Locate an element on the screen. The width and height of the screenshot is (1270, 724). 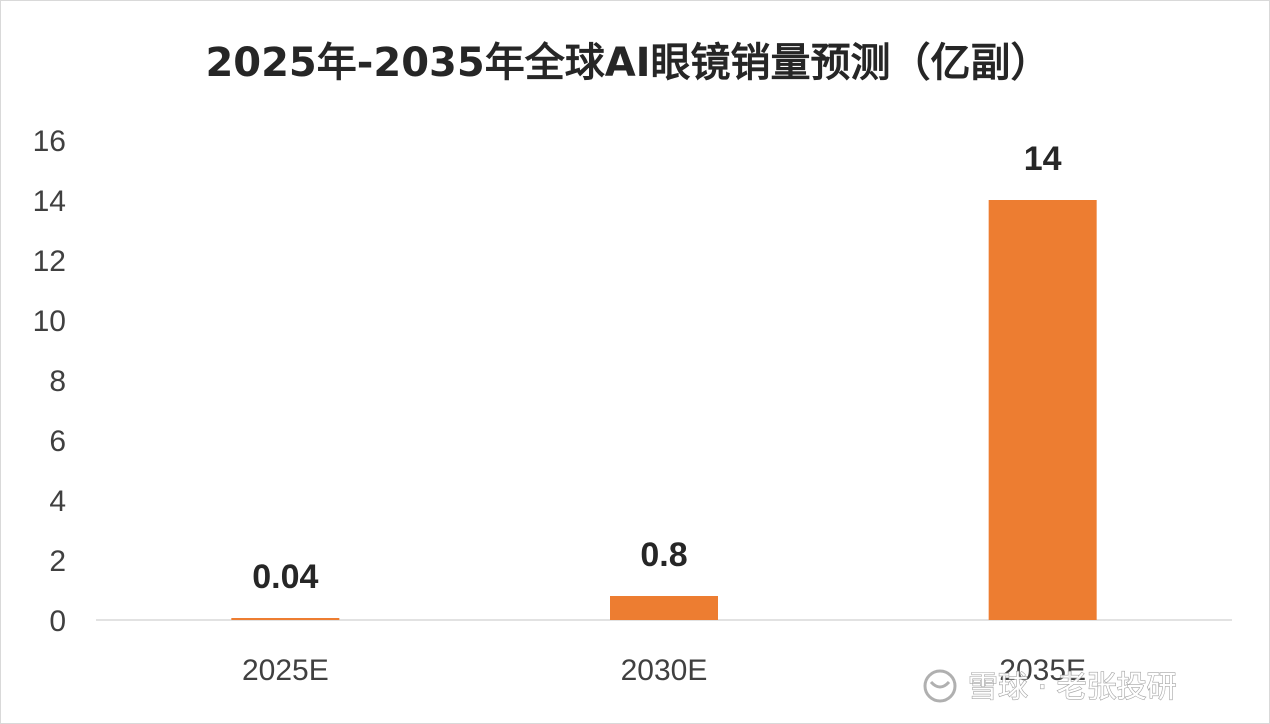
y-tick-label: 8 is located at coordinates (57, 381).